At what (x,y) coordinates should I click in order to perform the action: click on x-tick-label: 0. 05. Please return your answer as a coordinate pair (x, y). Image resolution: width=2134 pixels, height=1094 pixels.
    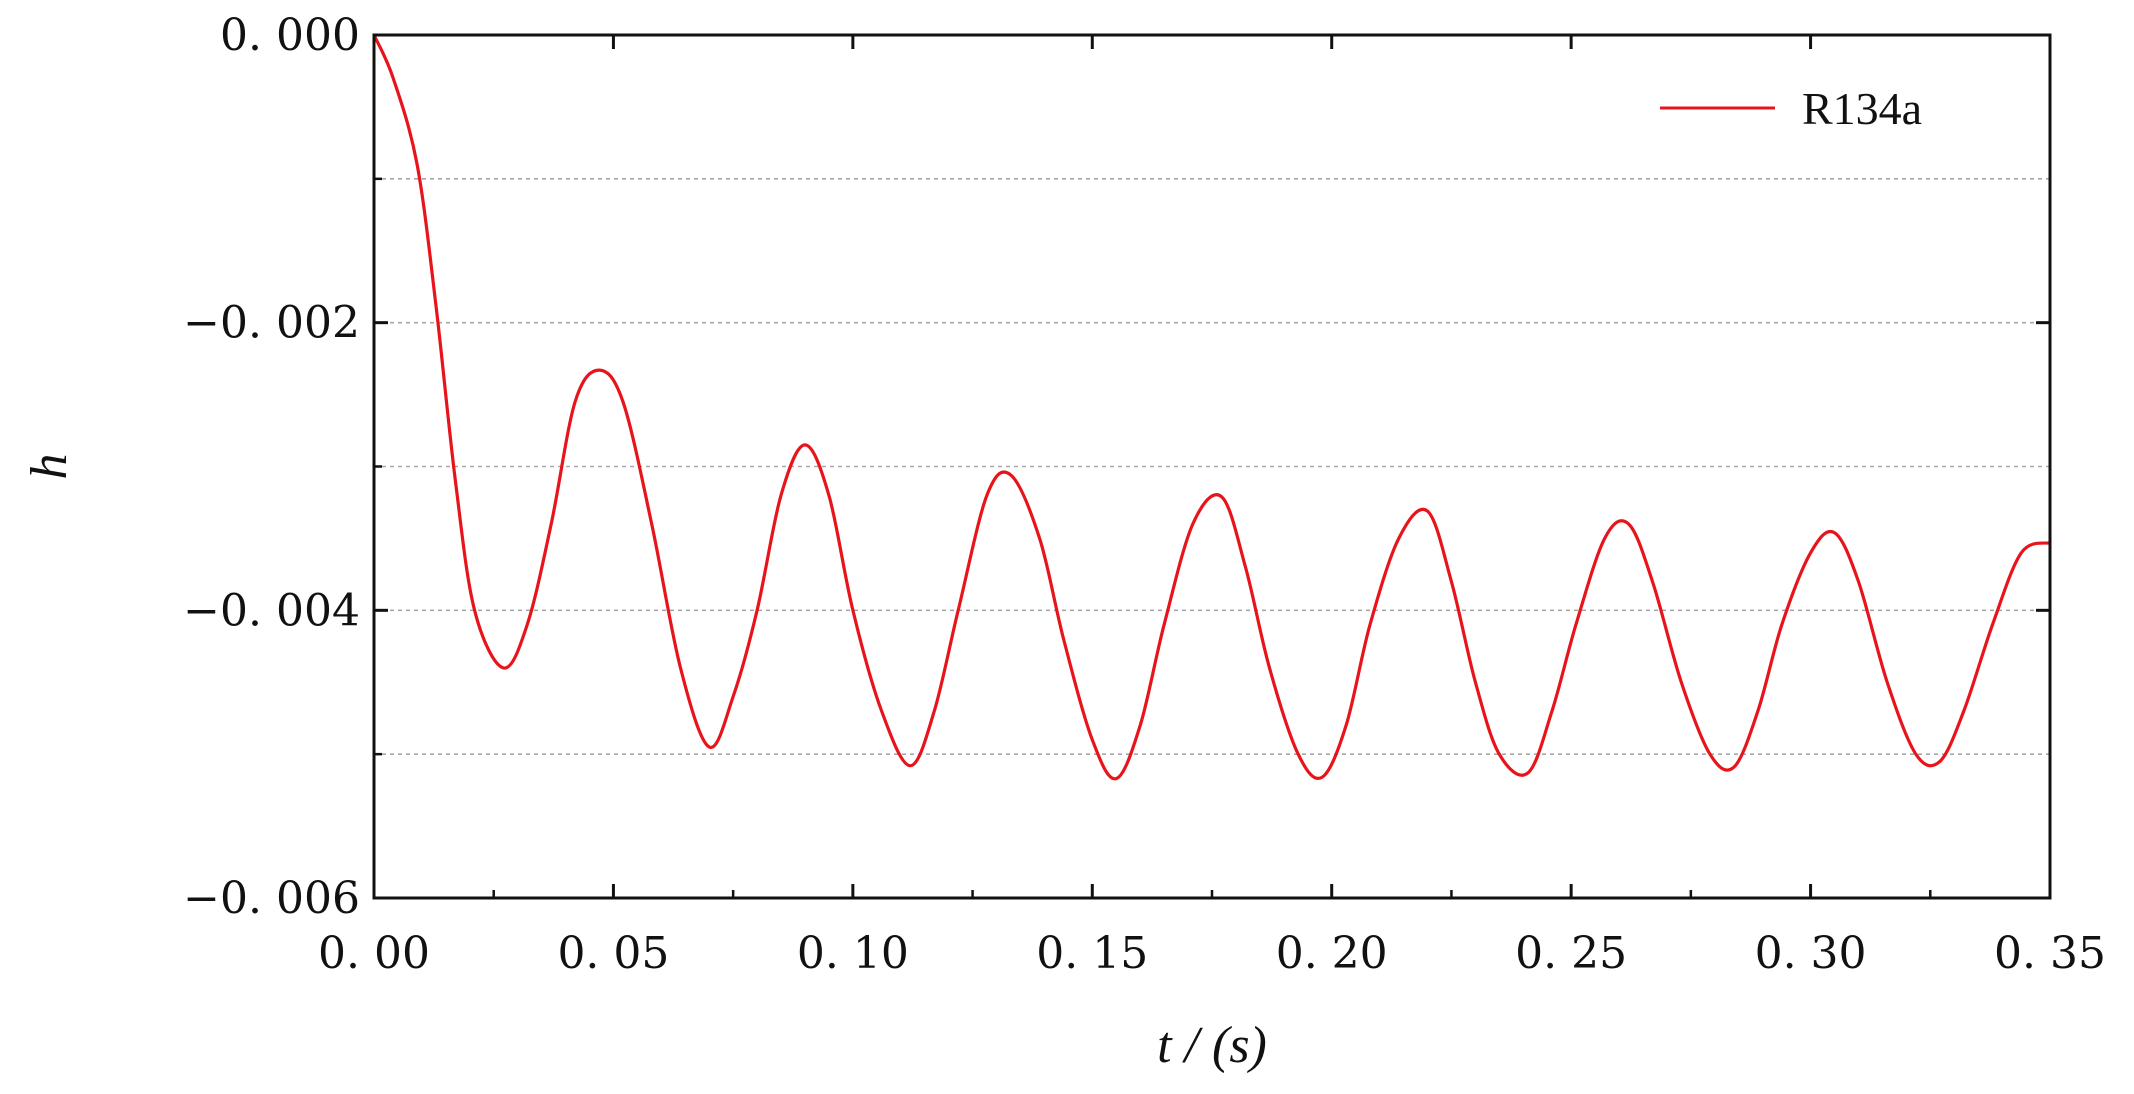
    Looking at the image, I should click on (613, 953).